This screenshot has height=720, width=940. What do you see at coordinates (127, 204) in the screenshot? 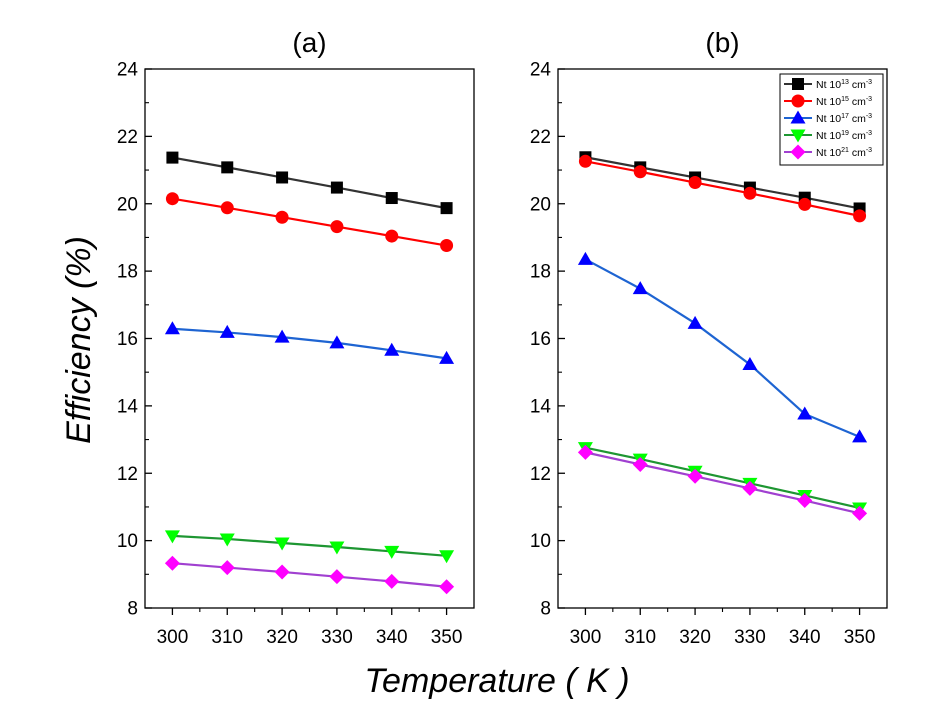
I see `y-tick-label: 20` at bounding box center [127, 204].